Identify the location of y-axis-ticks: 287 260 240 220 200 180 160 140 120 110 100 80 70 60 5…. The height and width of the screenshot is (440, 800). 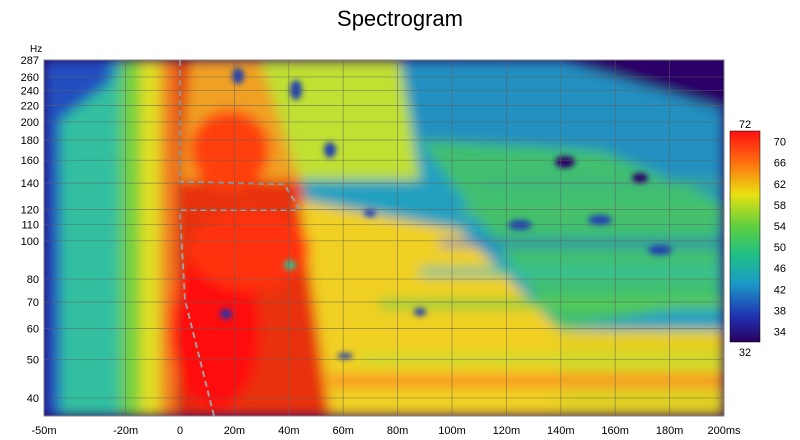
(30, 230).